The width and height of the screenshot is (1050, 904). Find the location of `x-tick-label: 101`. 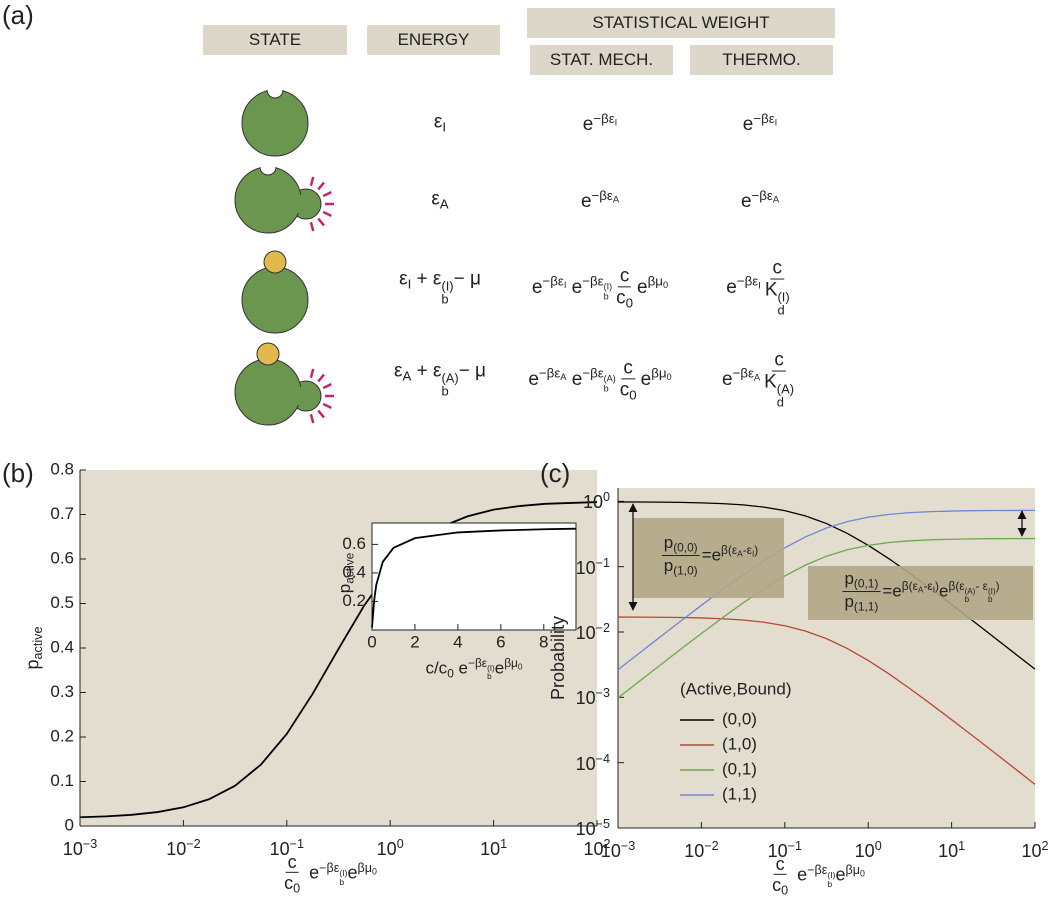

x-tick-label: 101 is located at coordinates (951, 850).